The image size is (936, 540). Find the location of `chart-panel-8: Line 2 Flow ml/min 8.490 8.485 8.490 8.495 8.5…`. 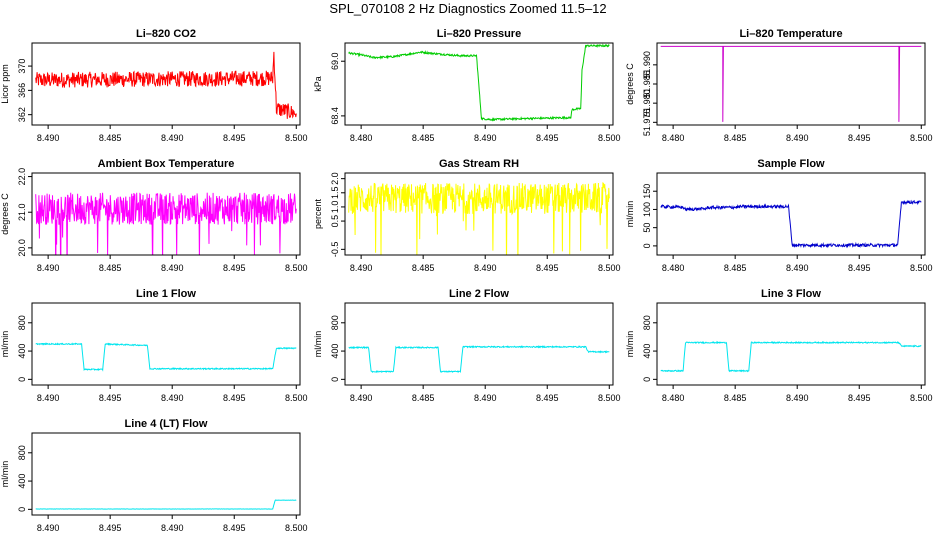

chart-panel-8: Line 2 Flow ml/min 8.490 8.485 8.490 8.495 8.5… is located at coordinates (467, 345).